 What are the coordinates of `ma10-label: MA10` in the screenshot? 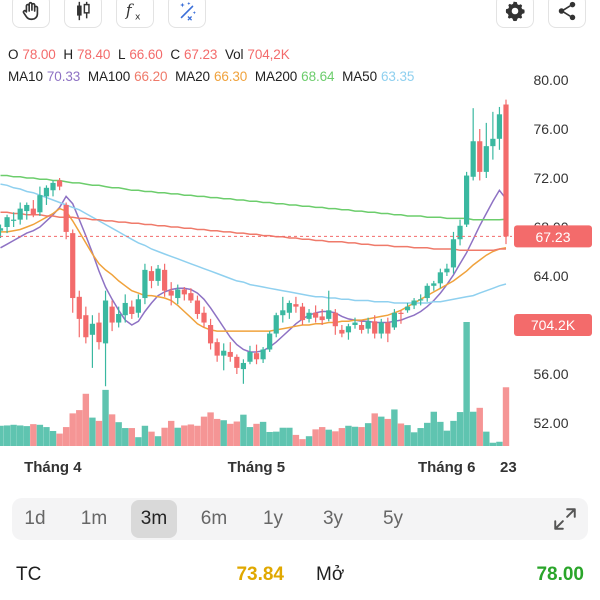 It's located at (25, 76).